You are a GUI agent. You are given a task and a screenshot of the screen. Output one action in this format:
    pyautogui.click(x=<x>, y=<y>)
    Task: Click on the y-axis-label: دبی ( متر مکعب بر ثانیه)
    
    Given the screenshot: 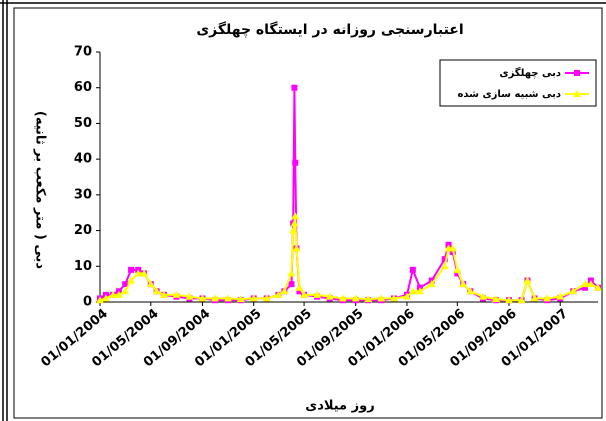 What is the action you would take?
    pyautogui.click(x=40, y=190)
    